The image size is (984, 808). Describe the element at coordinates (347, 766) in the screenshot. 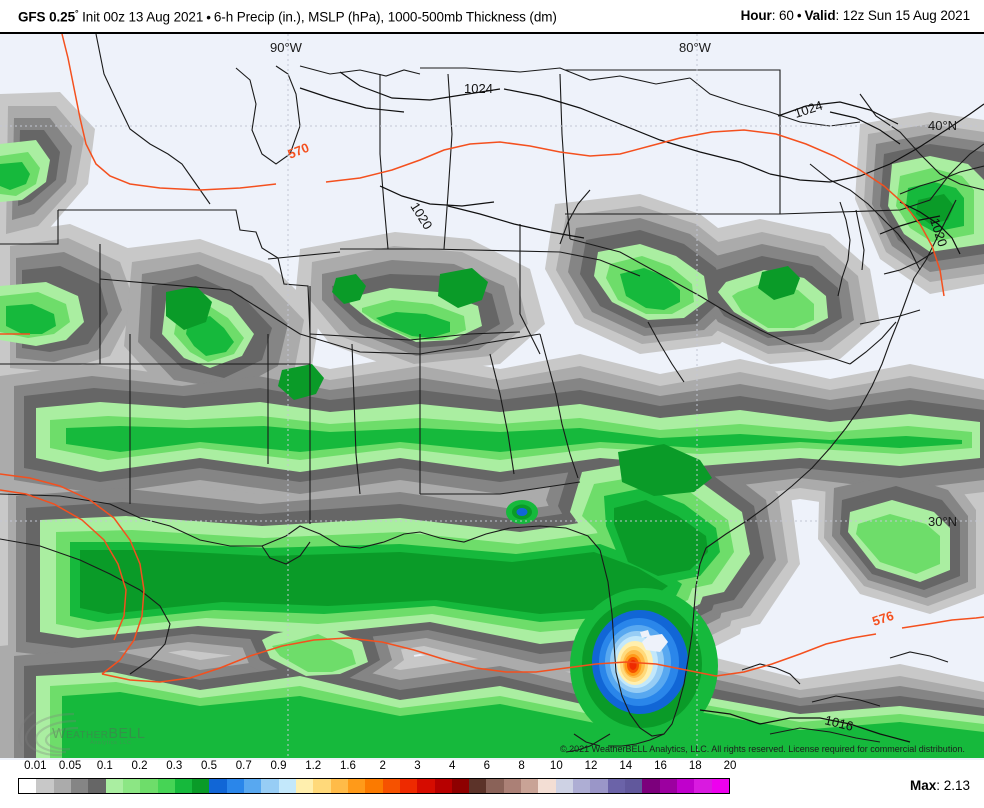

I see `colorbar-tick-label: 1.6` at that location.